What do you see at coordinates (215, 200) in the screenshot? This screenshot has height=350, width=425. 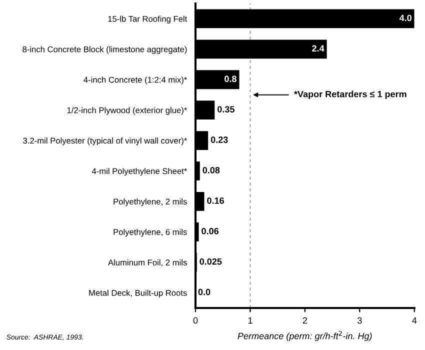 I see `data-label: 0.16` at bounding box center [215, 200].